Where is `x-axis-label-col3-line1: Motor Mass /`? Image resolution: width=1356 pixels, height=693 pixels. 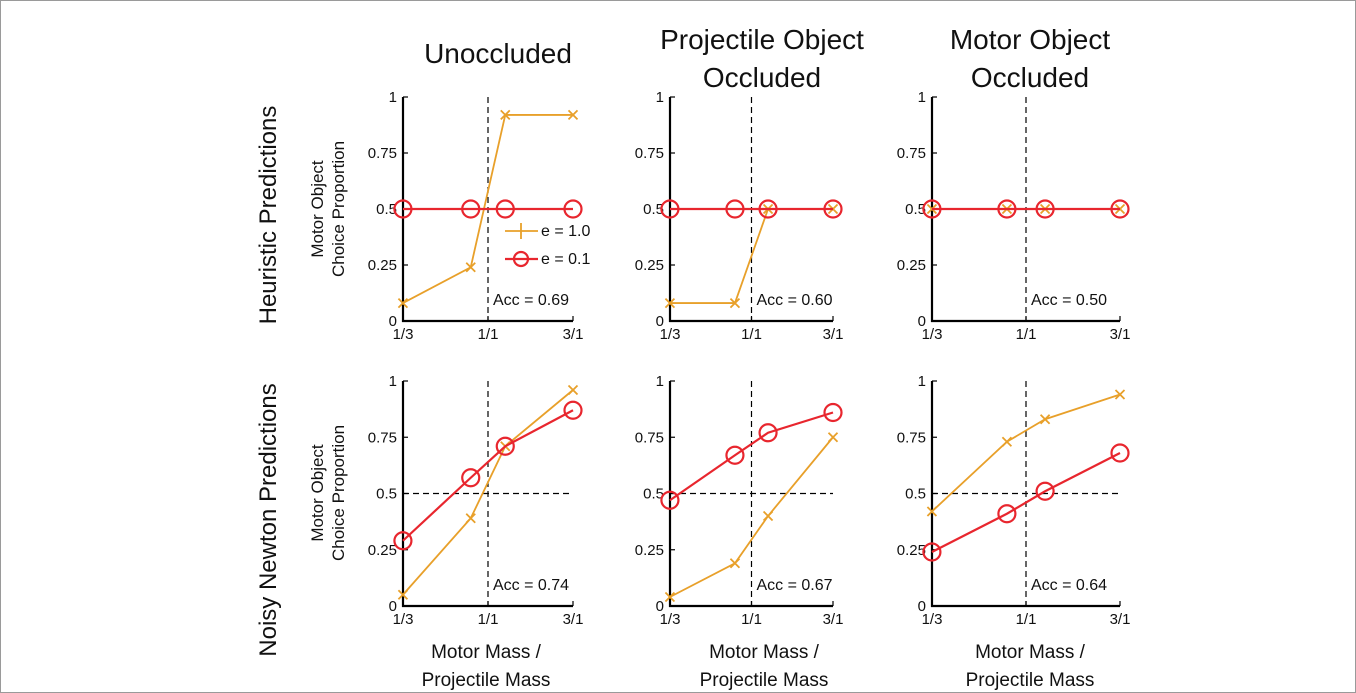 x-axis-label-col3-line1: Motor Mass / is located at coordinates (1030, 652).